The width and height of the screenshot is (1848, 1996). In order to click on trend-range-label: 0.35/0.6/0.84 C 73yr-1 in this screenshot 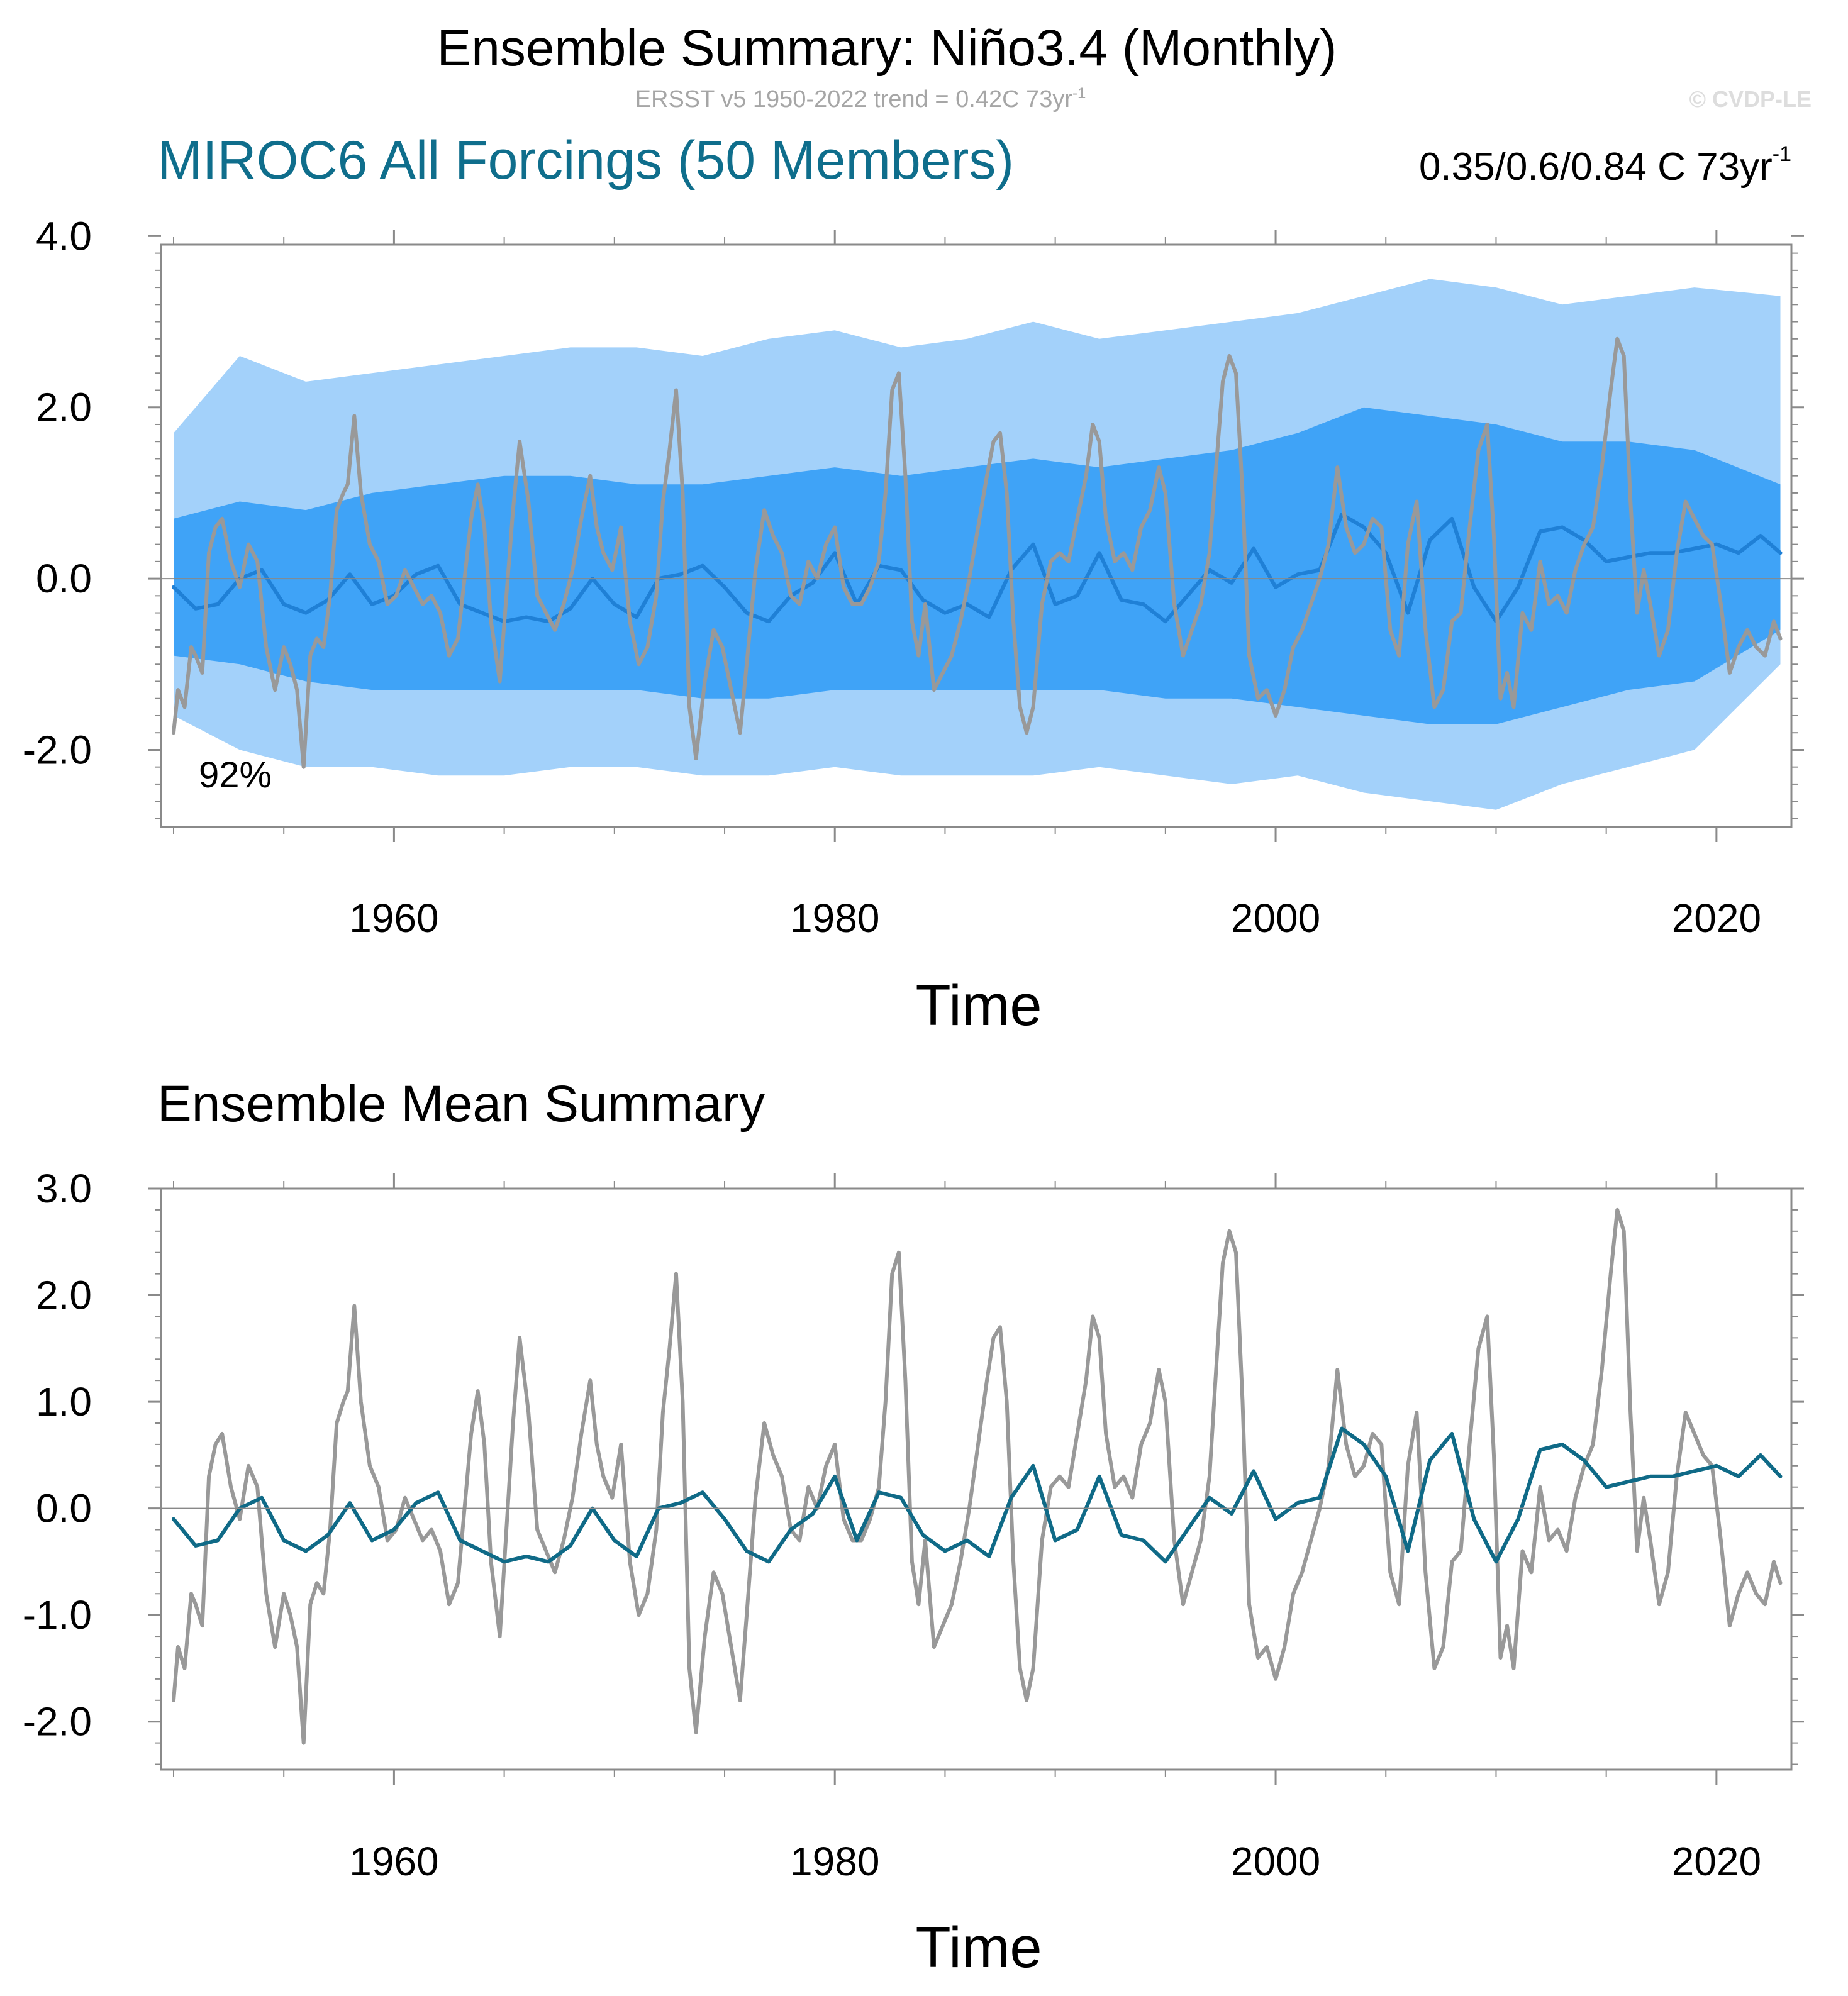, I will do `click(1605, 166)`.